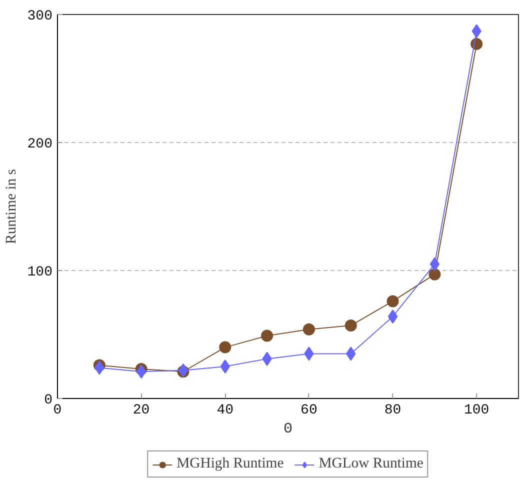 The image size is (522, 492). I want to click on x-tick-label: 100, so click(477, 410).